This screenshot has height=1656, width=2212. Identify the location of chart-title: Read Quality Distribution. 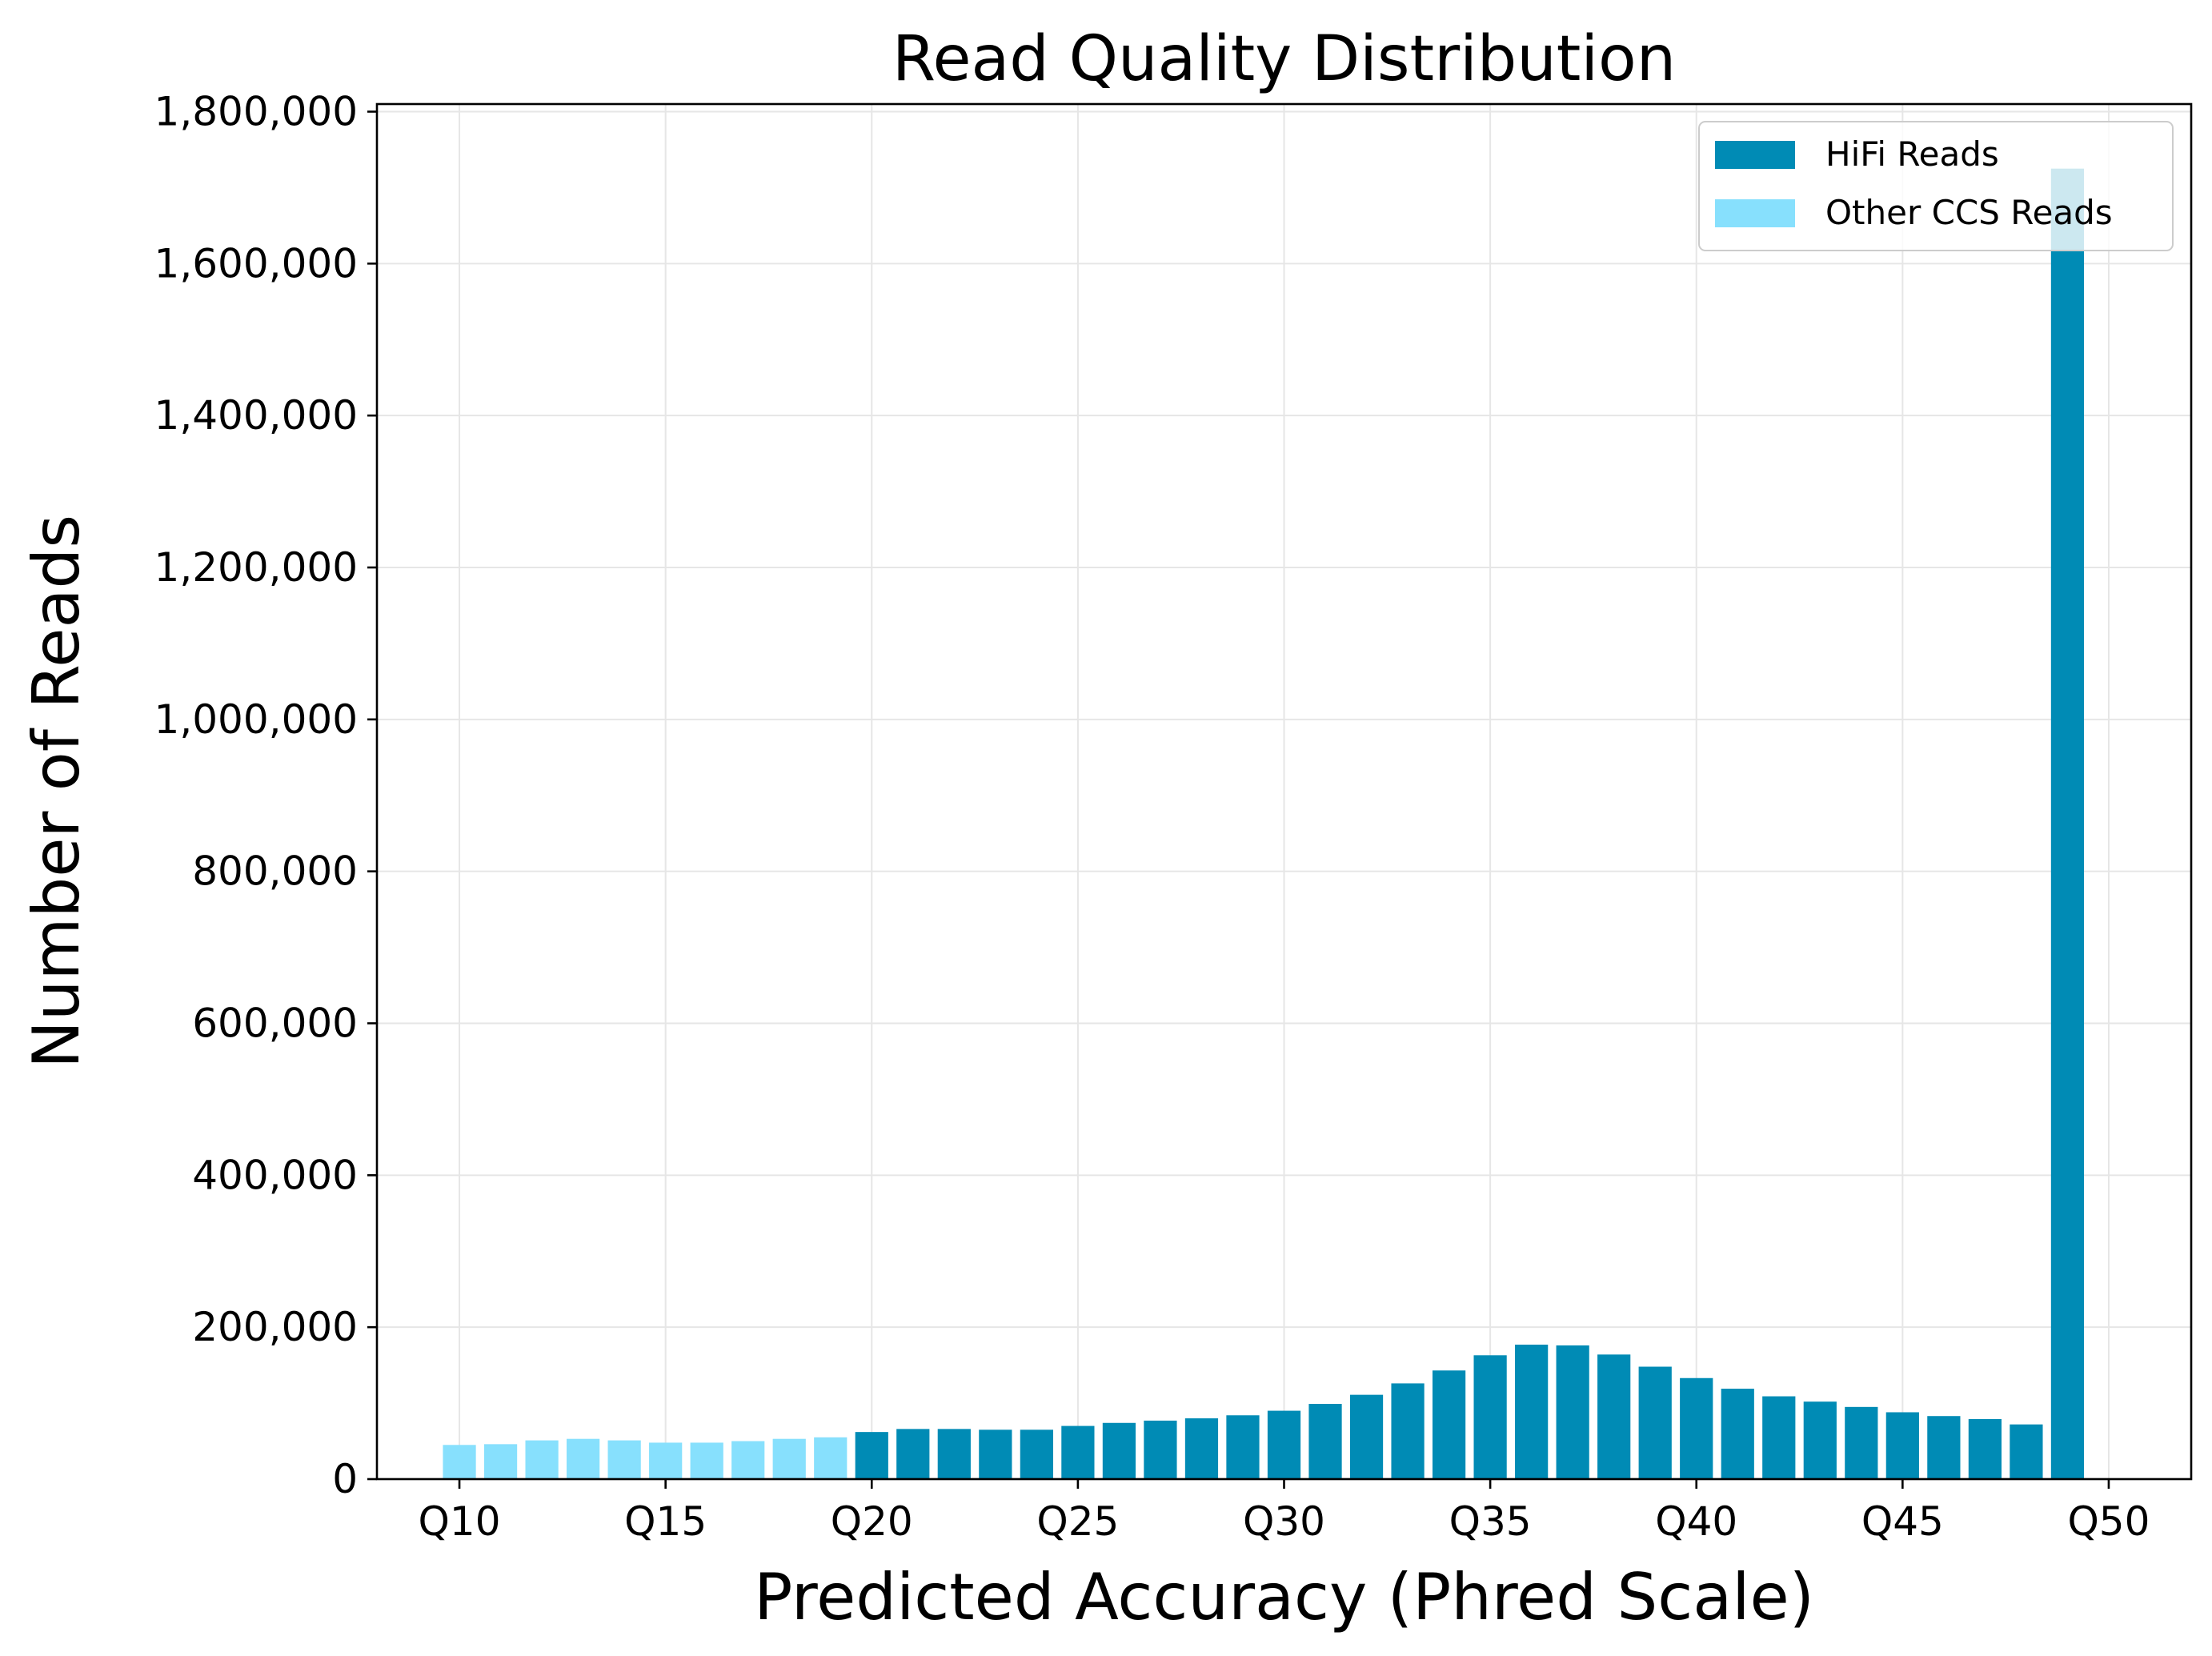
(1284, 59).